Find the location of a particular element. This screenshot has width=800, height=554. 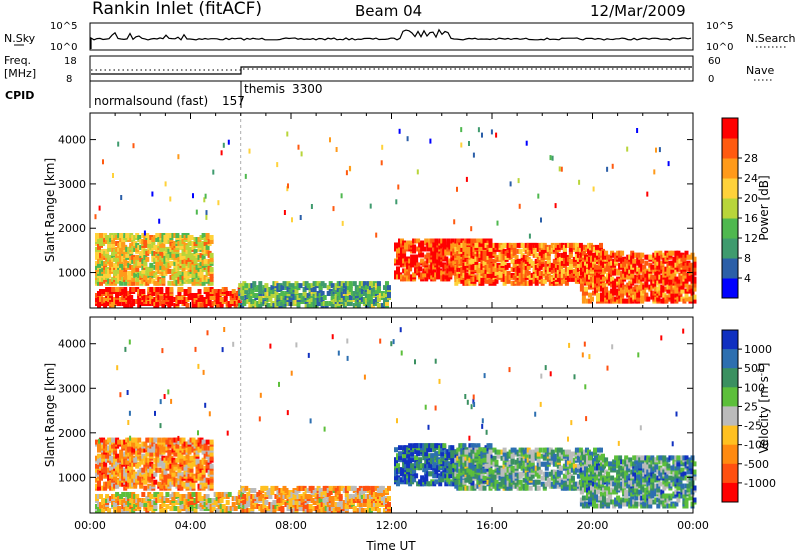

y-tick-label: 3000 is located at coordinates (72, 184).